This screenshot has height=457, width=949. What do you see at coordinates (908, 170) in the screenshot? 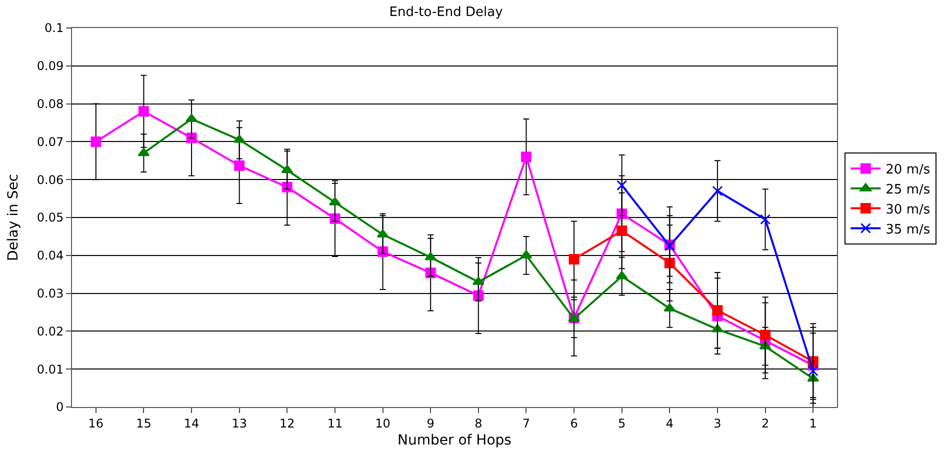
I see `legend-label: 20 m/s` at bounding box center [908, 170].